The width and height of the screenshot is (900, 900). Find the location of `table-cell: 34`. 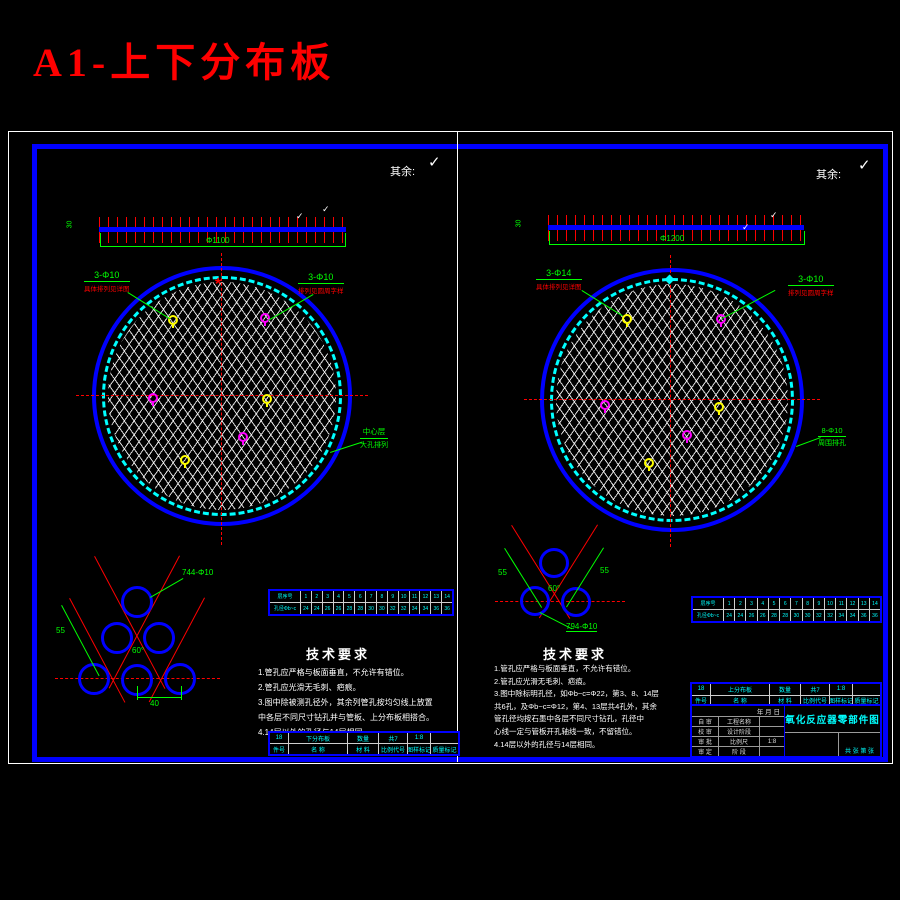

table-cell: 34 is located at coordinates (851, 615).